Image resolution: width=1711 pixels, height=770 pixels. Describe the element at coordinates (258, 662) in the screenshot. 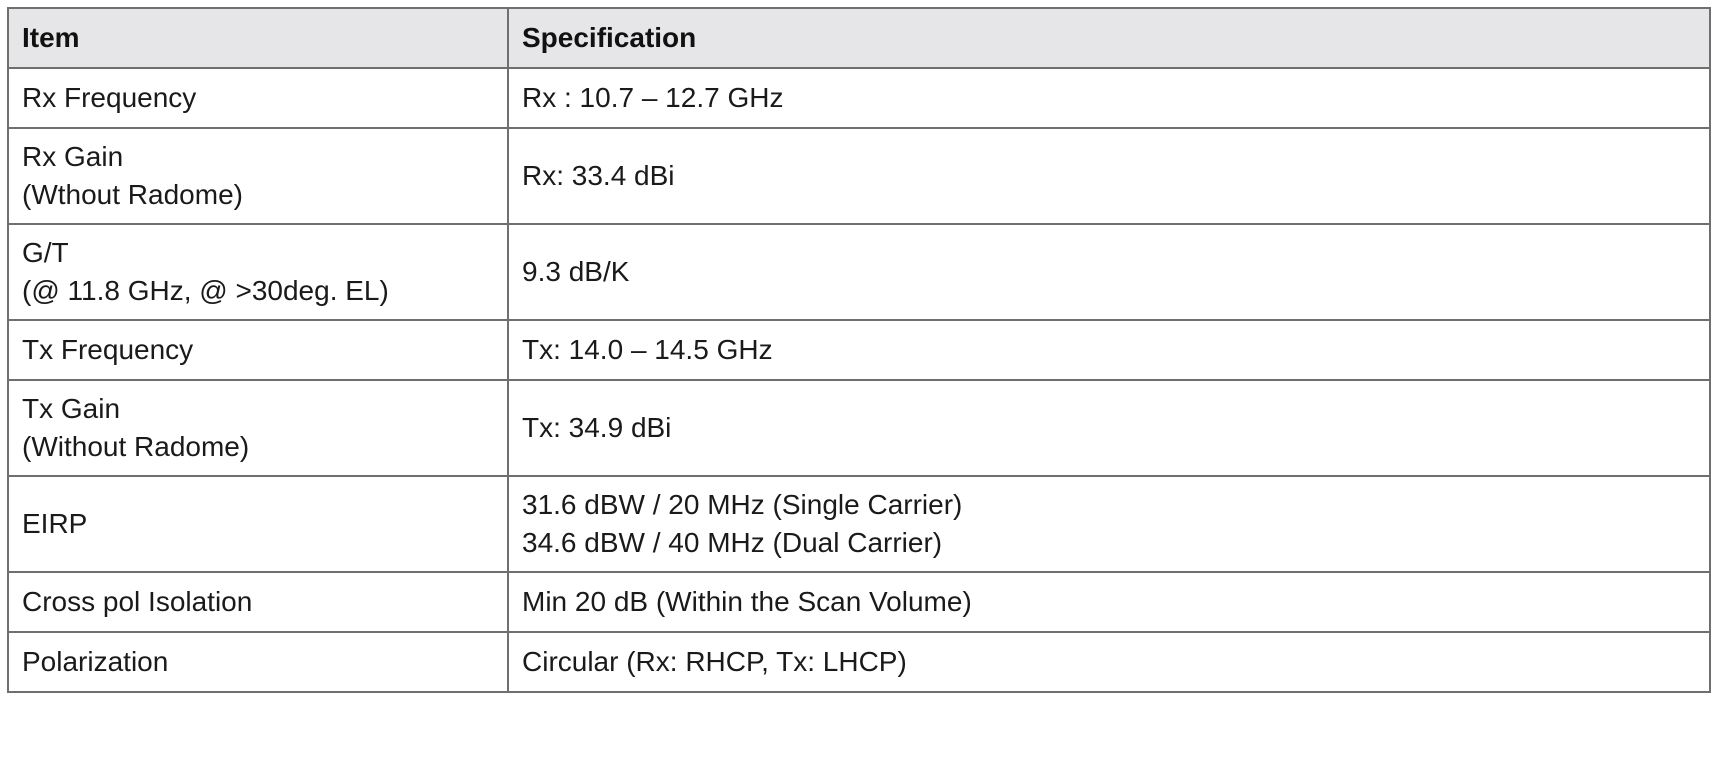

I see `item-cell: Polarization` at that location.